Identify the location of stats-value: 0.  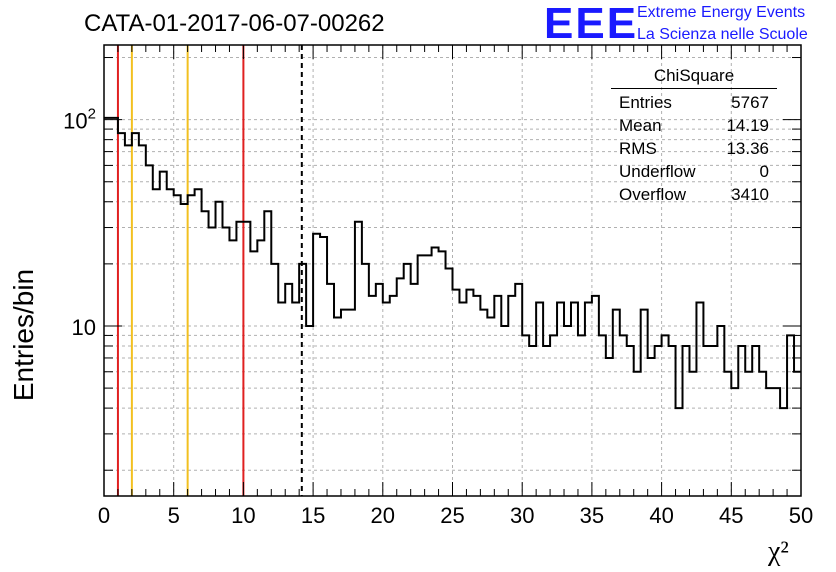
(764, 171).